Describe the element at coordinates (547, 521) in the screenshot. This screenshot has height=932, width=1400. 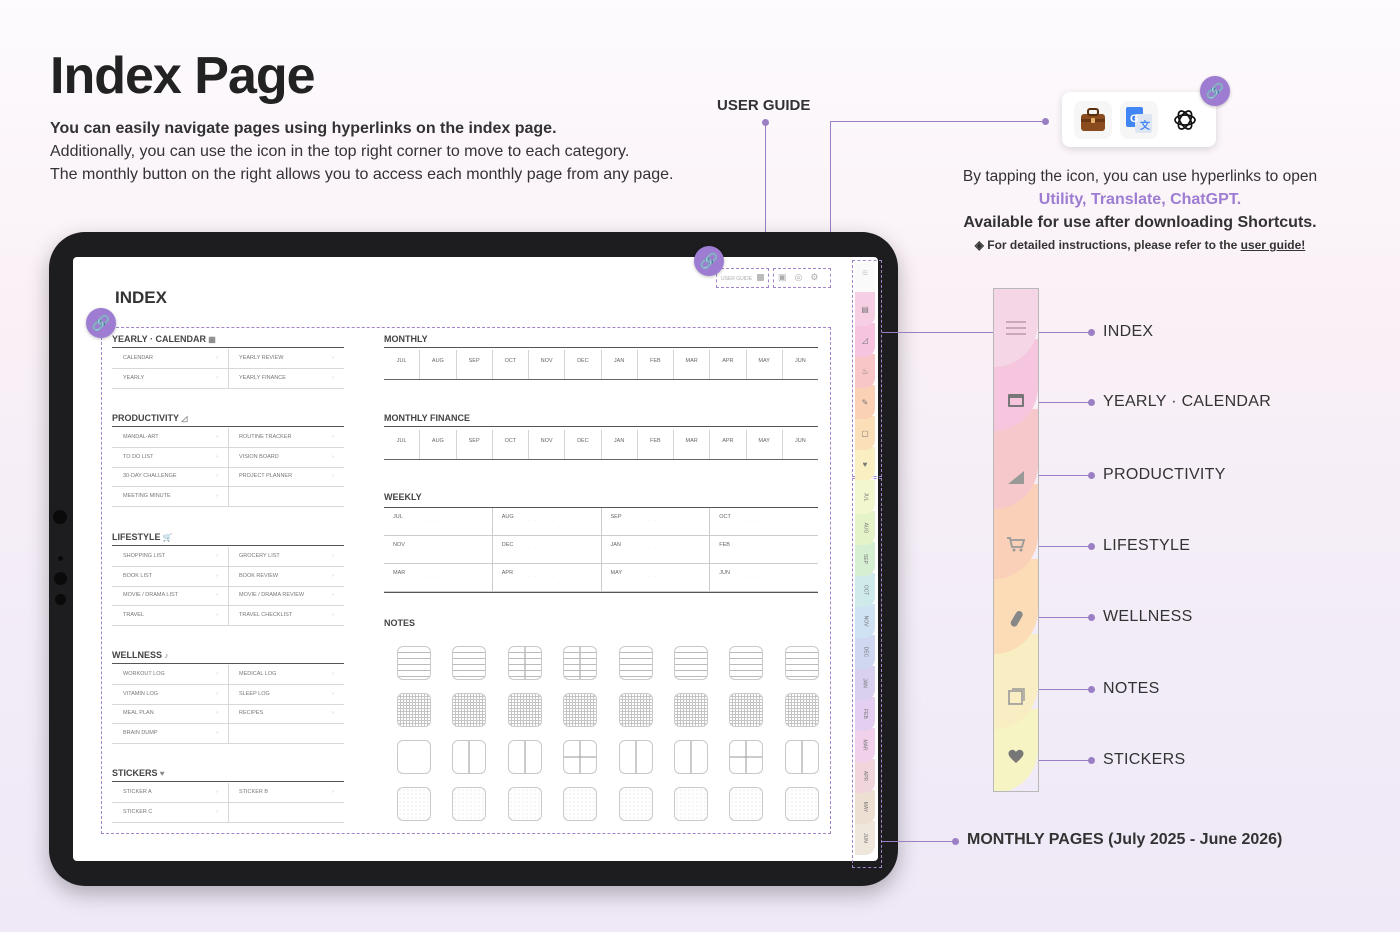
I see `weekly-link-aug: AUG ·····` at that location.